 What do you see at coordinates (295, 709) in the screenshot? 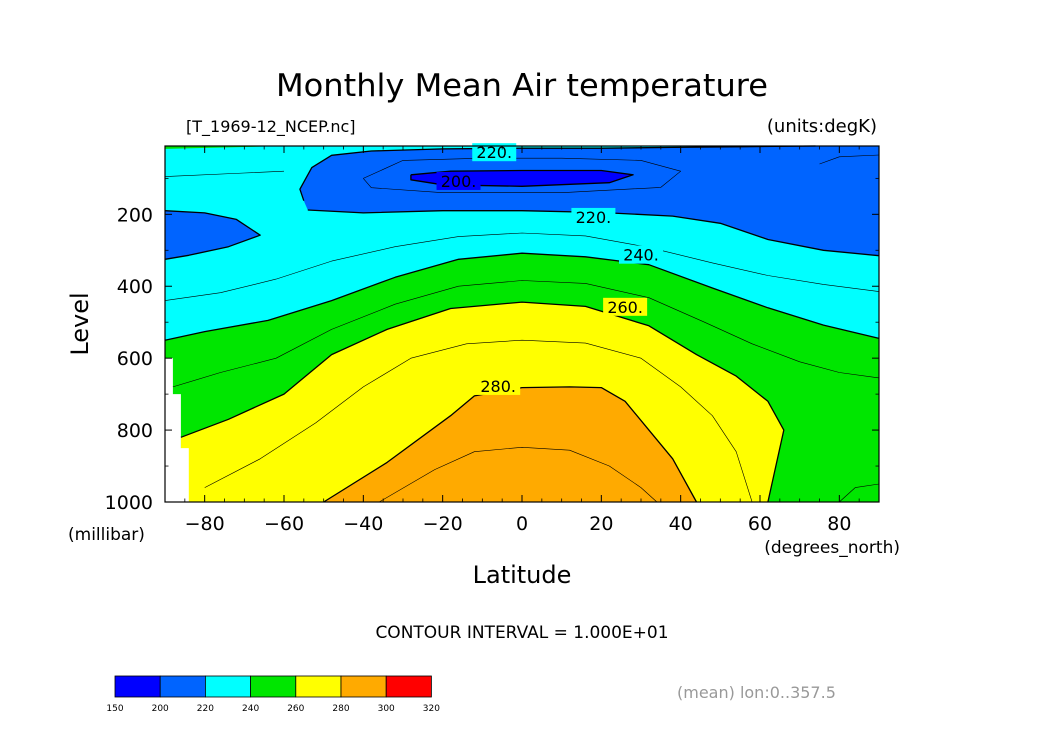
I see `colorbar-label-4: 260` at bounding box center [295, 709].